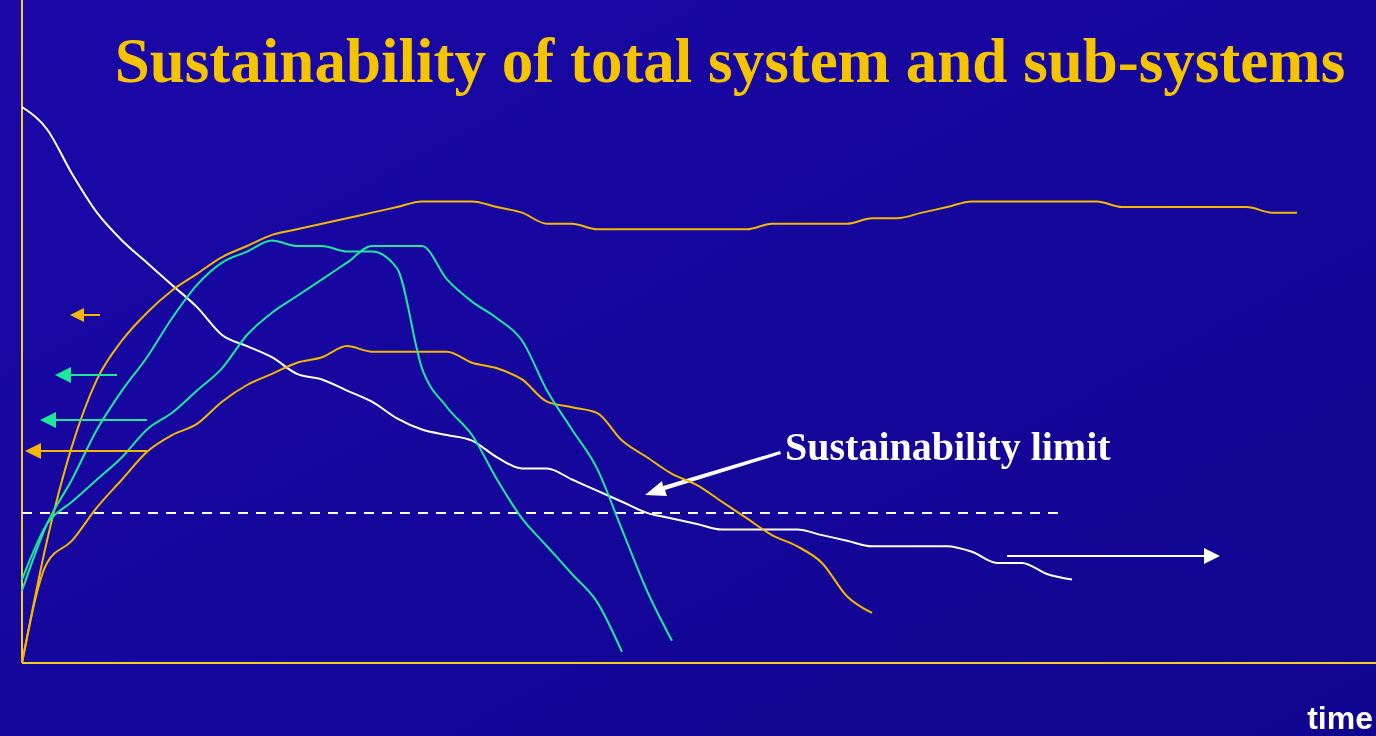 Image resolution: width=1376 pixels, height=736 pixels. What do you see at coordinates (730, 61) in the screenshot?
I see `chart-title: Sustainability of total system and sub-systems` at bounding box center [730, 61].